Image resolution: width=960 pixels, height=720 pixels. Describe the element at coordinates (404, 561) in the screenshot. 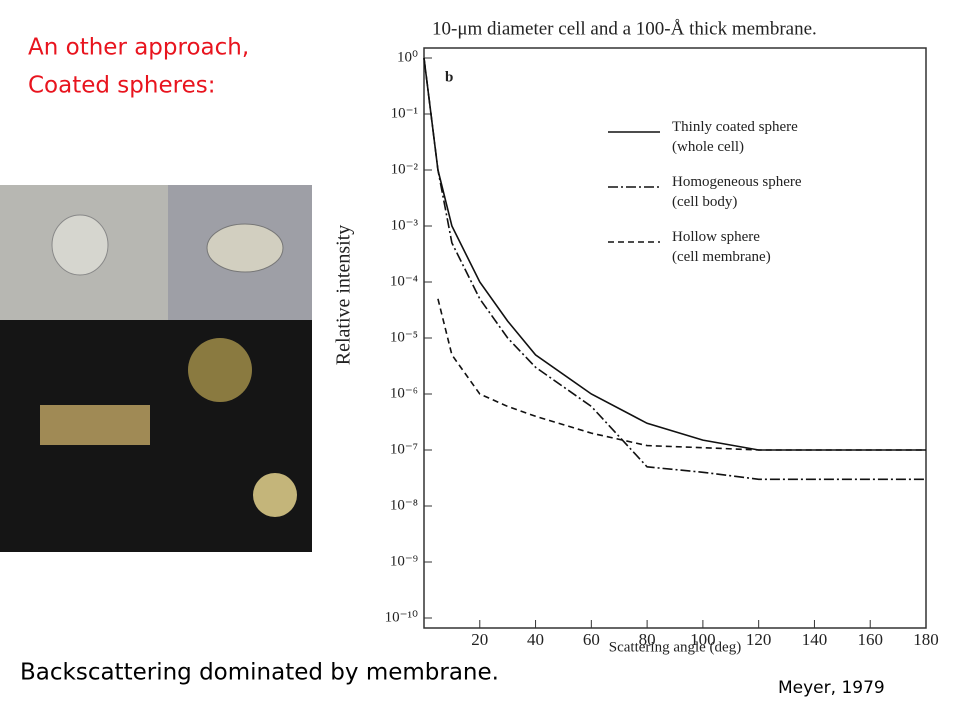

I see `y-tick-label: 10⁻⁹` at that location.